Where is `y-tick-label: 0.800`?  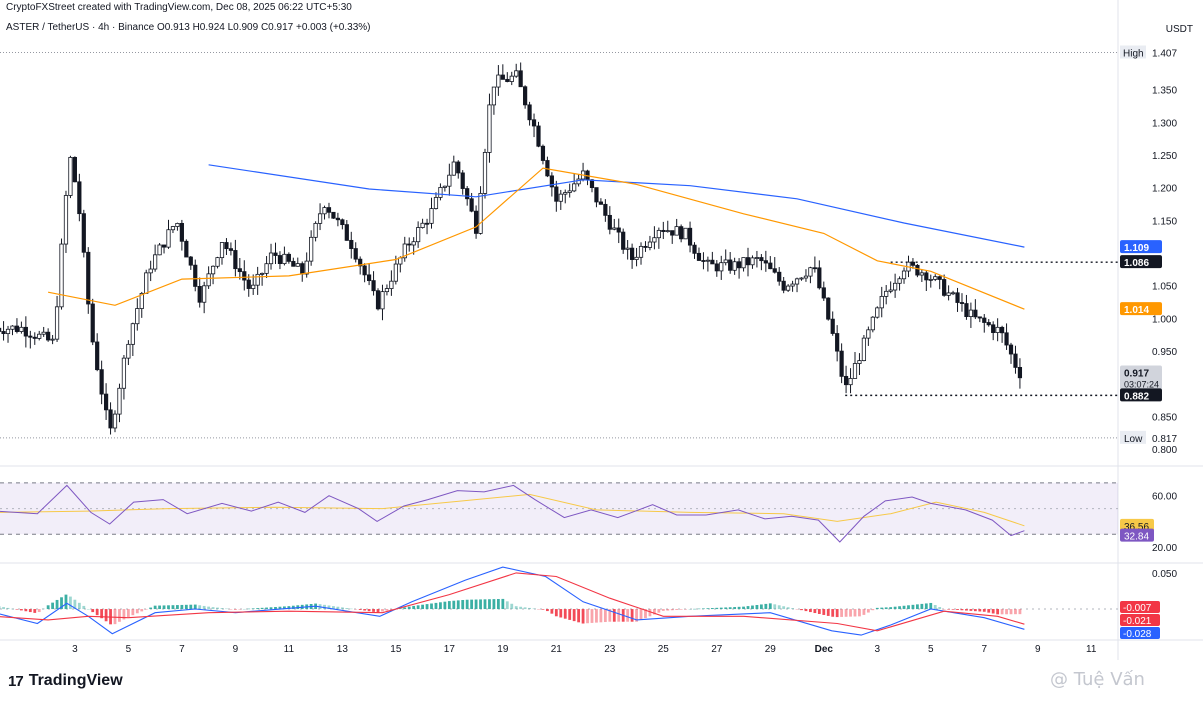 y-tick-label: 0.800 is located at coordinates (1164, 450).